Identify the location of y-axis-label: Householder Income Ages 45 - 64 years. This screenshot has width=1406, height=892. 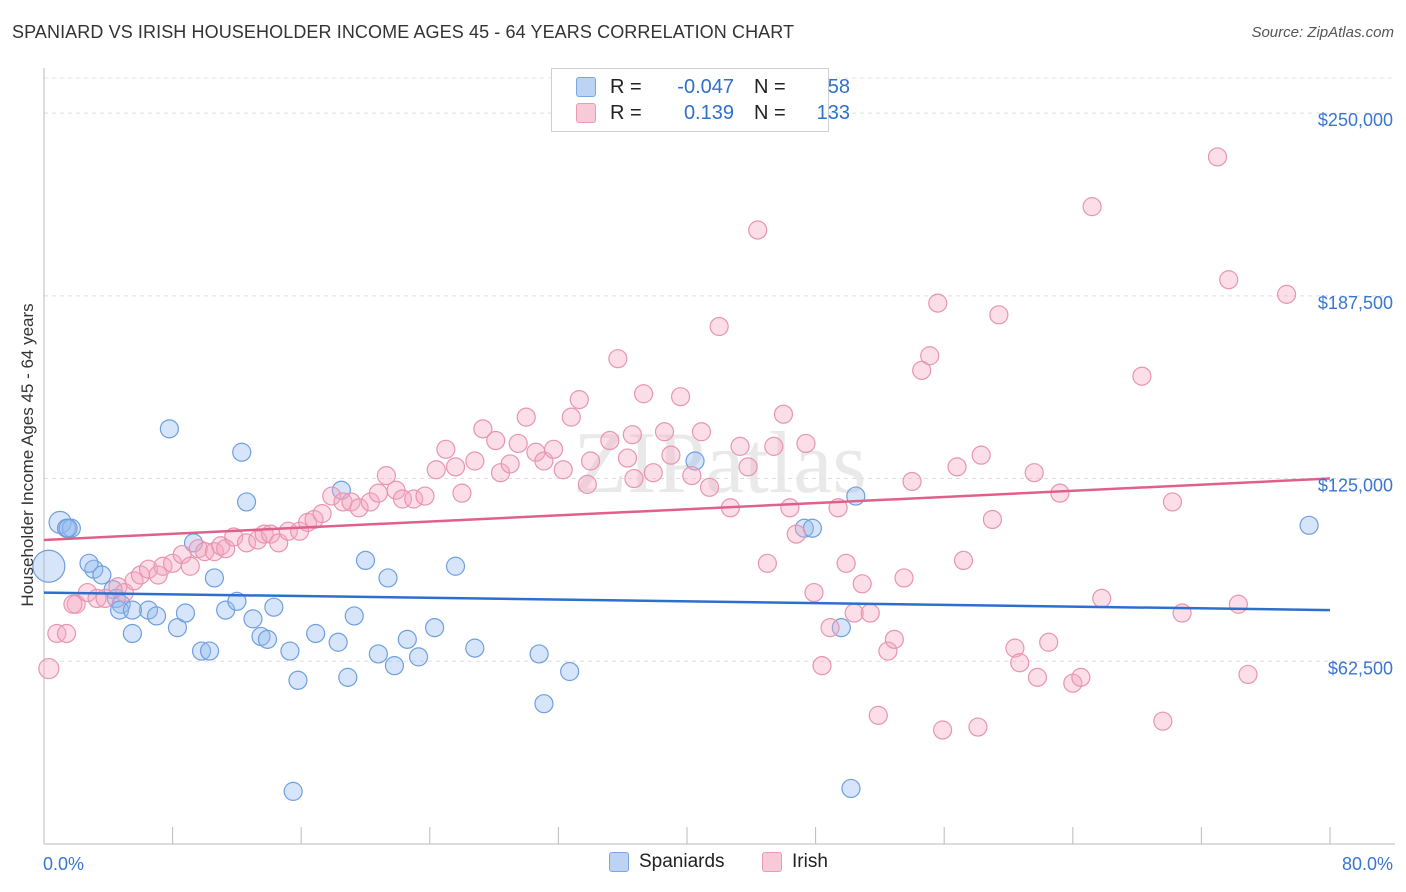
(27, 454).